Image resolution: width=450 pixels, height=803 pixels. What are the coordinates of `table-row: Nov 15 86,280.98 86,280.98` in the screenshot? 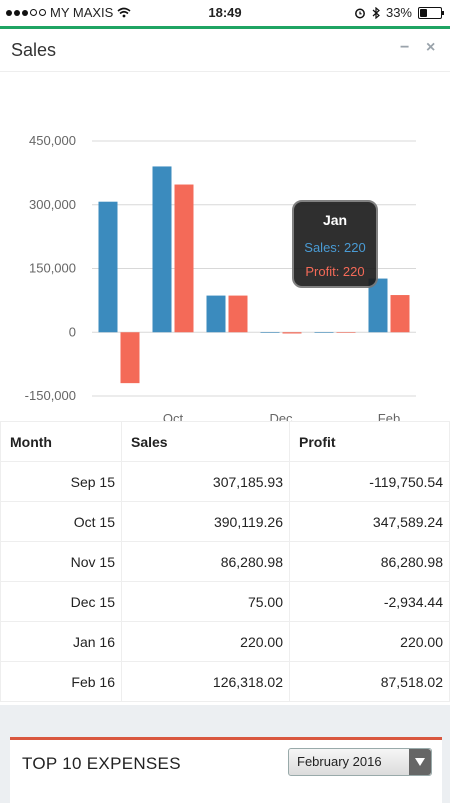 It's located at (225, 561).